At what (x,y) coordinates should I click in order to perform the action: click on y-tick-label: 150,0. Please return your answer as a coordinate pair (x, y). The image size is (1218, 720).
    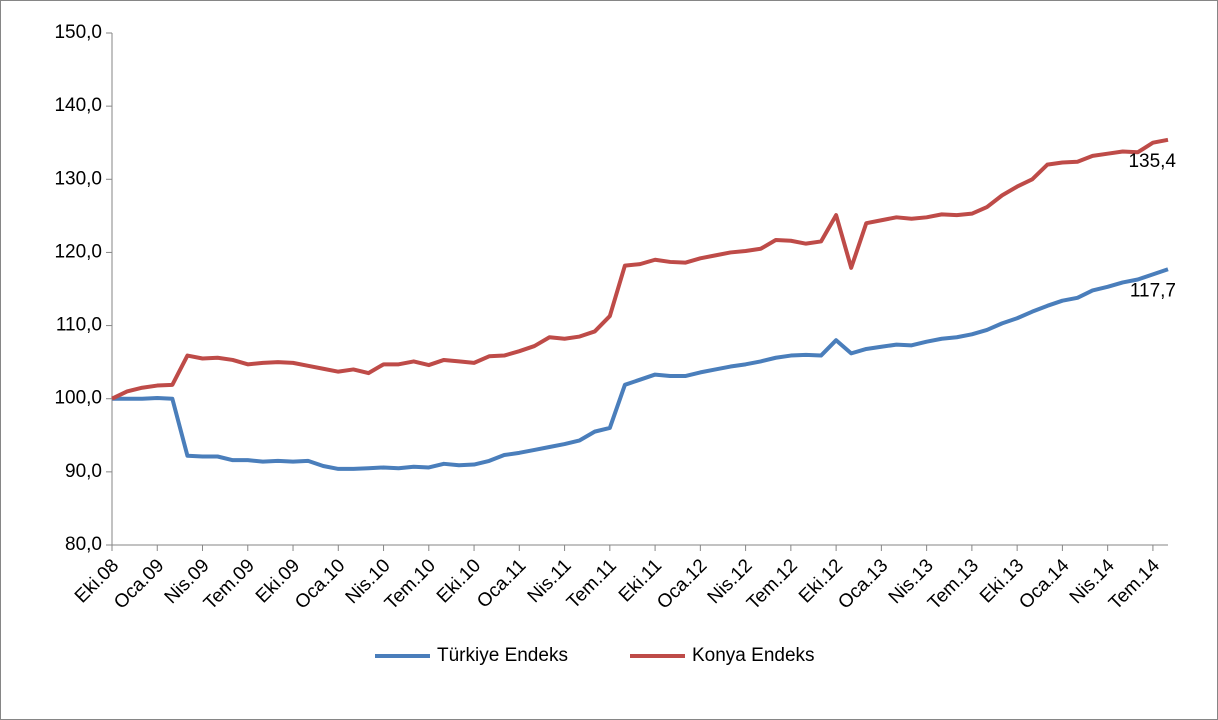
    Looking at the image, I should click on (78, 32).